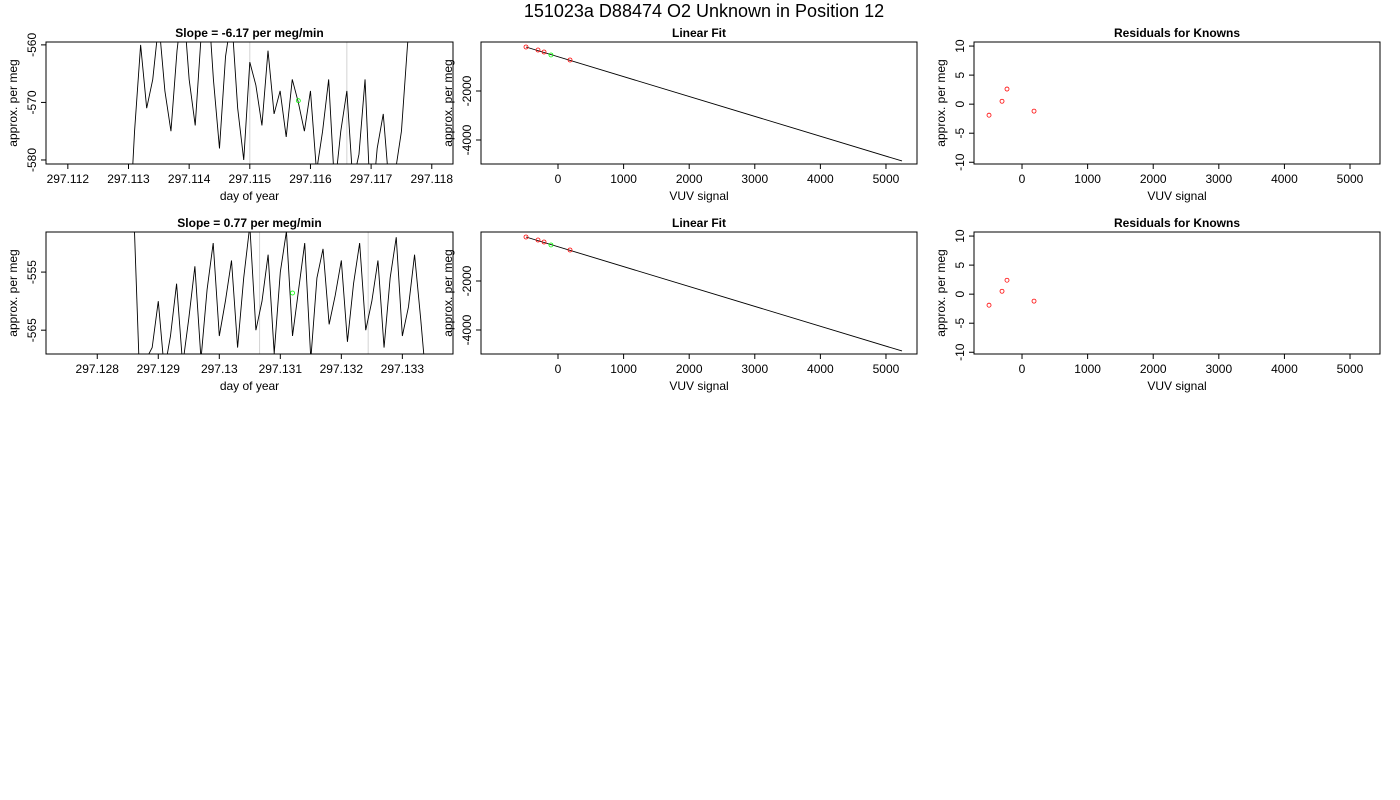 The image size is (1400, 800). What do you see at coordinates (342, 369) in the screenshot?
I see `x-tick-label: 297.132` at bounding box center [342, 369].